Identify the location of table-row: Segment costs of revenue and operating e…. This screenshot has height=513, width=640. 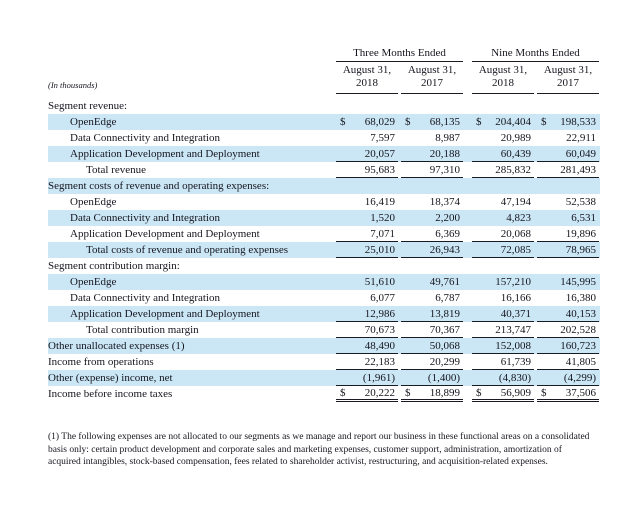
(324, 186).